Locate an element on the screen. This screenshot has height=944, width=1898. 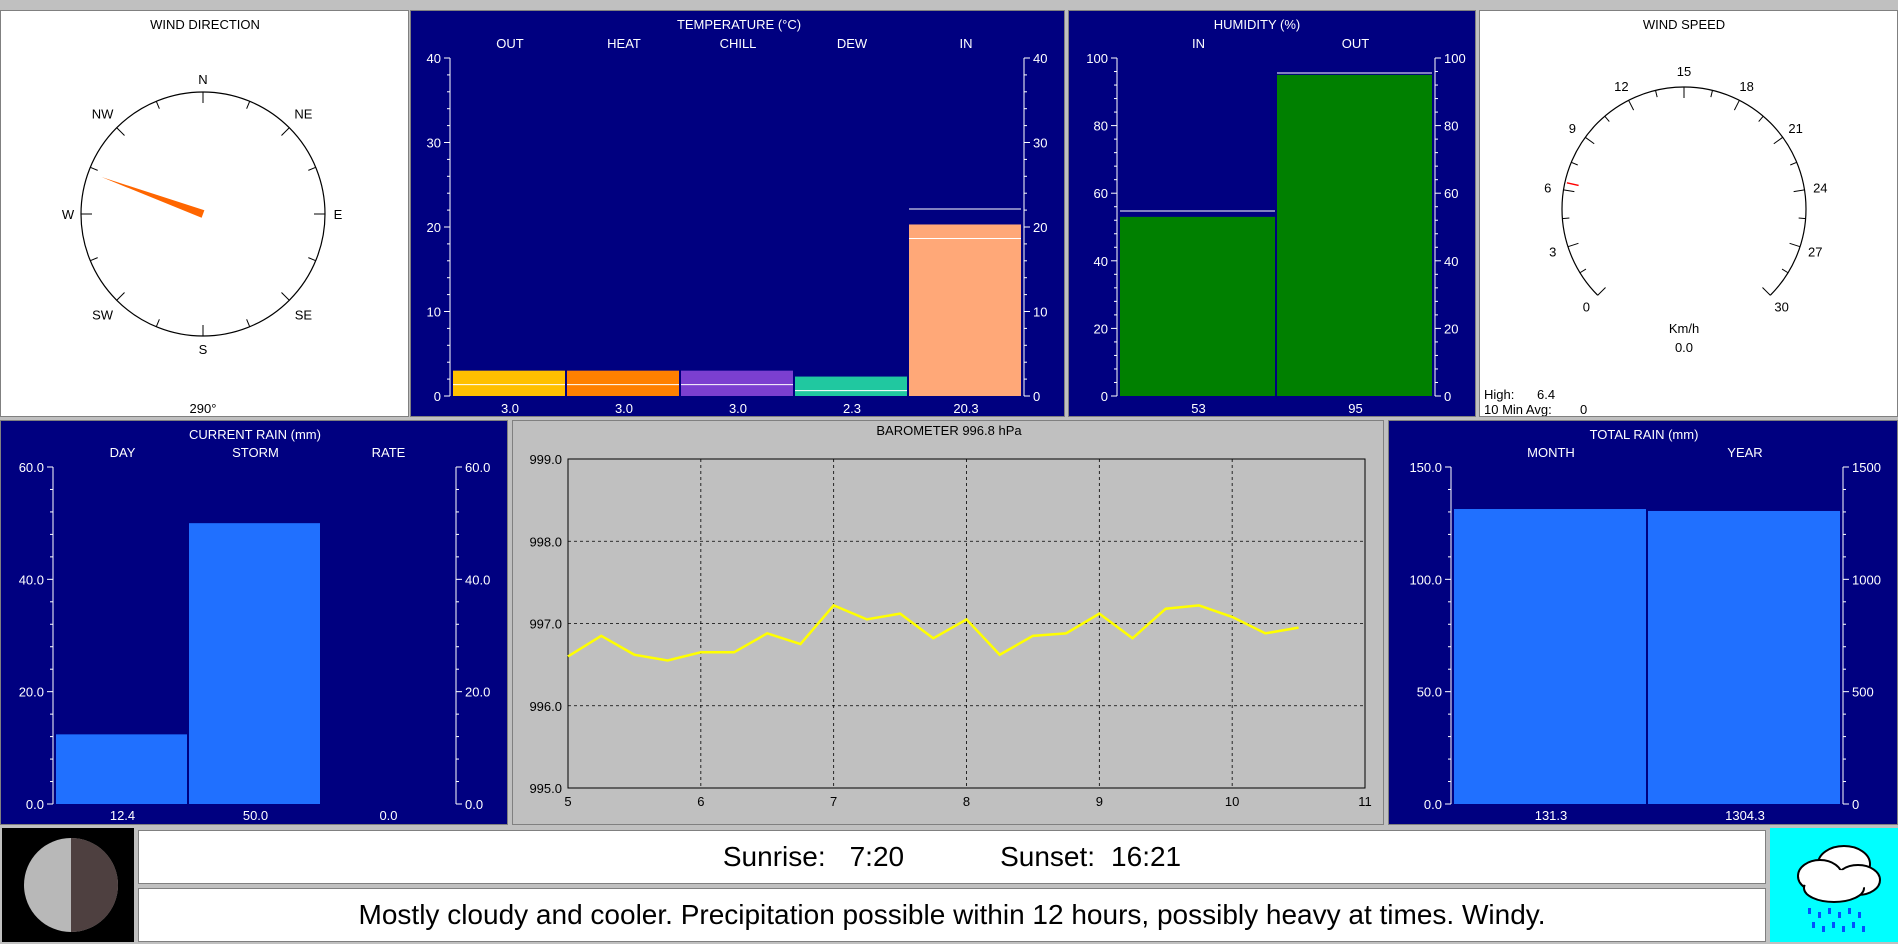
current-rain-title: CURRENT RAIN (mm) is located at coordinates (255, 434).